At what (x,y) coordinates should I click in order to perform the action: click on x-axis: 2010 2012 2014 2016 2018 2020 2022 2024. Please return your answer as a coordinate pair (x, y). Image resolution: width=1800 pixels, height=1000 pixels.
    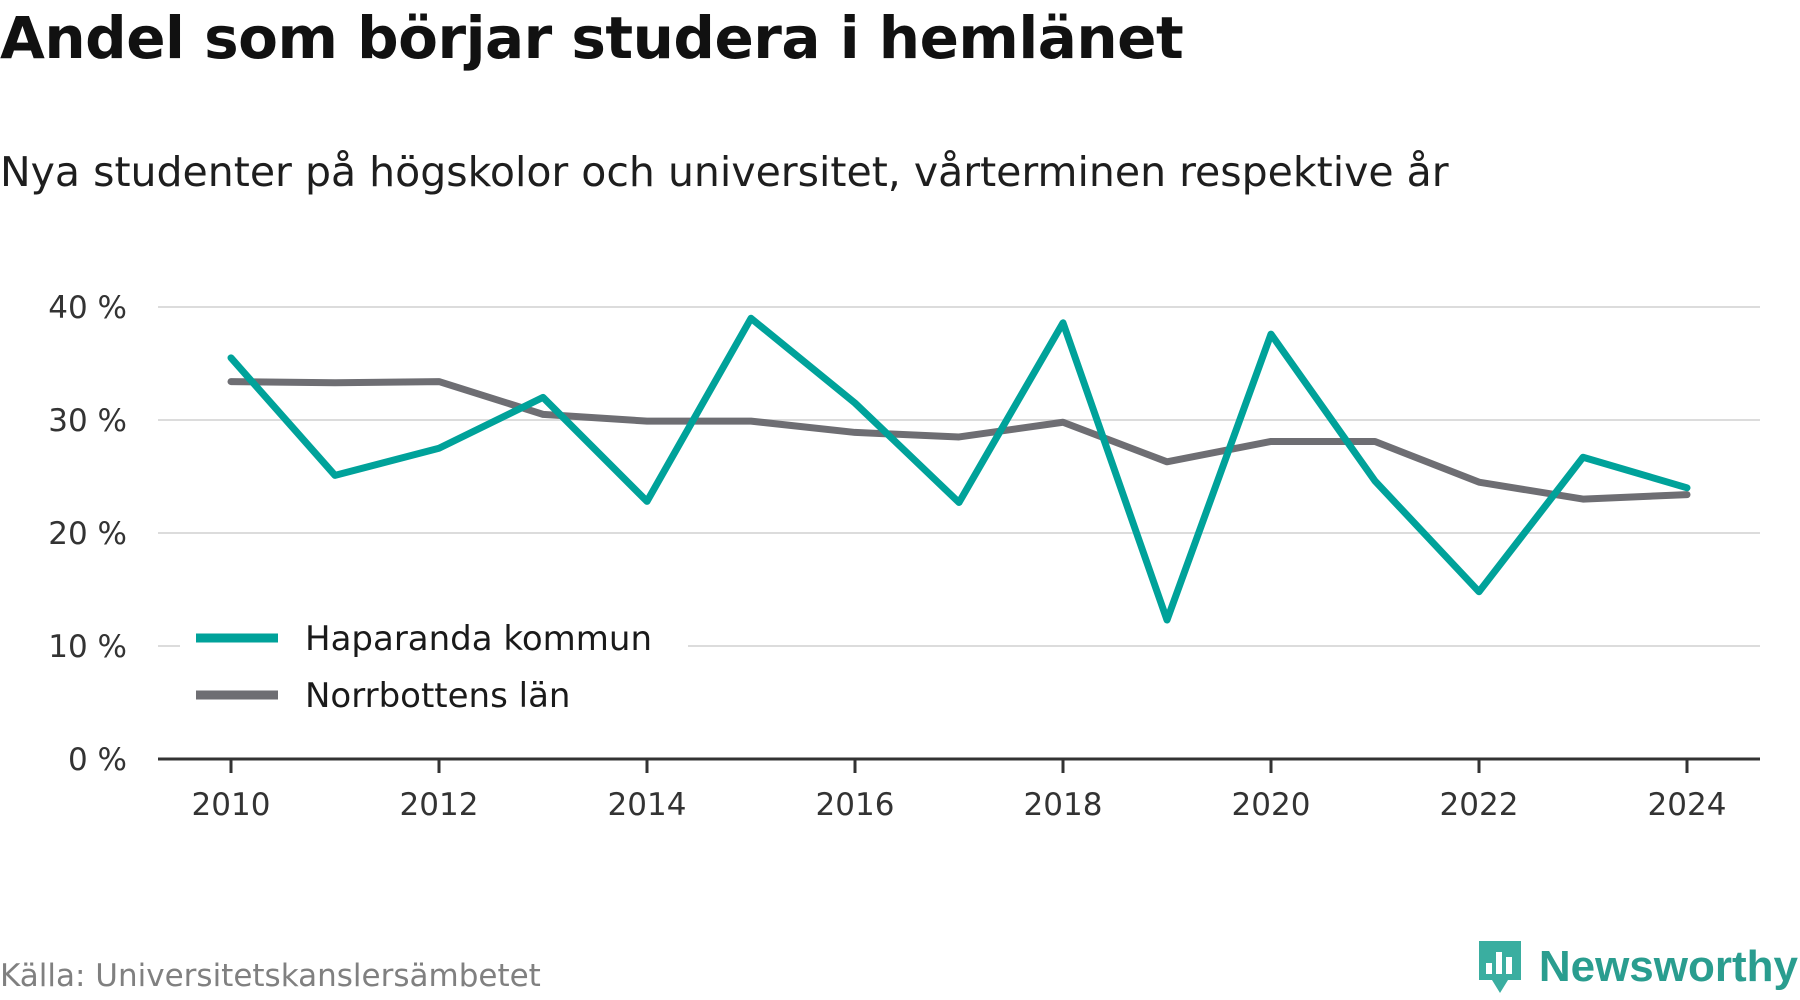
    Looking at the image, I should click on (959, 790).